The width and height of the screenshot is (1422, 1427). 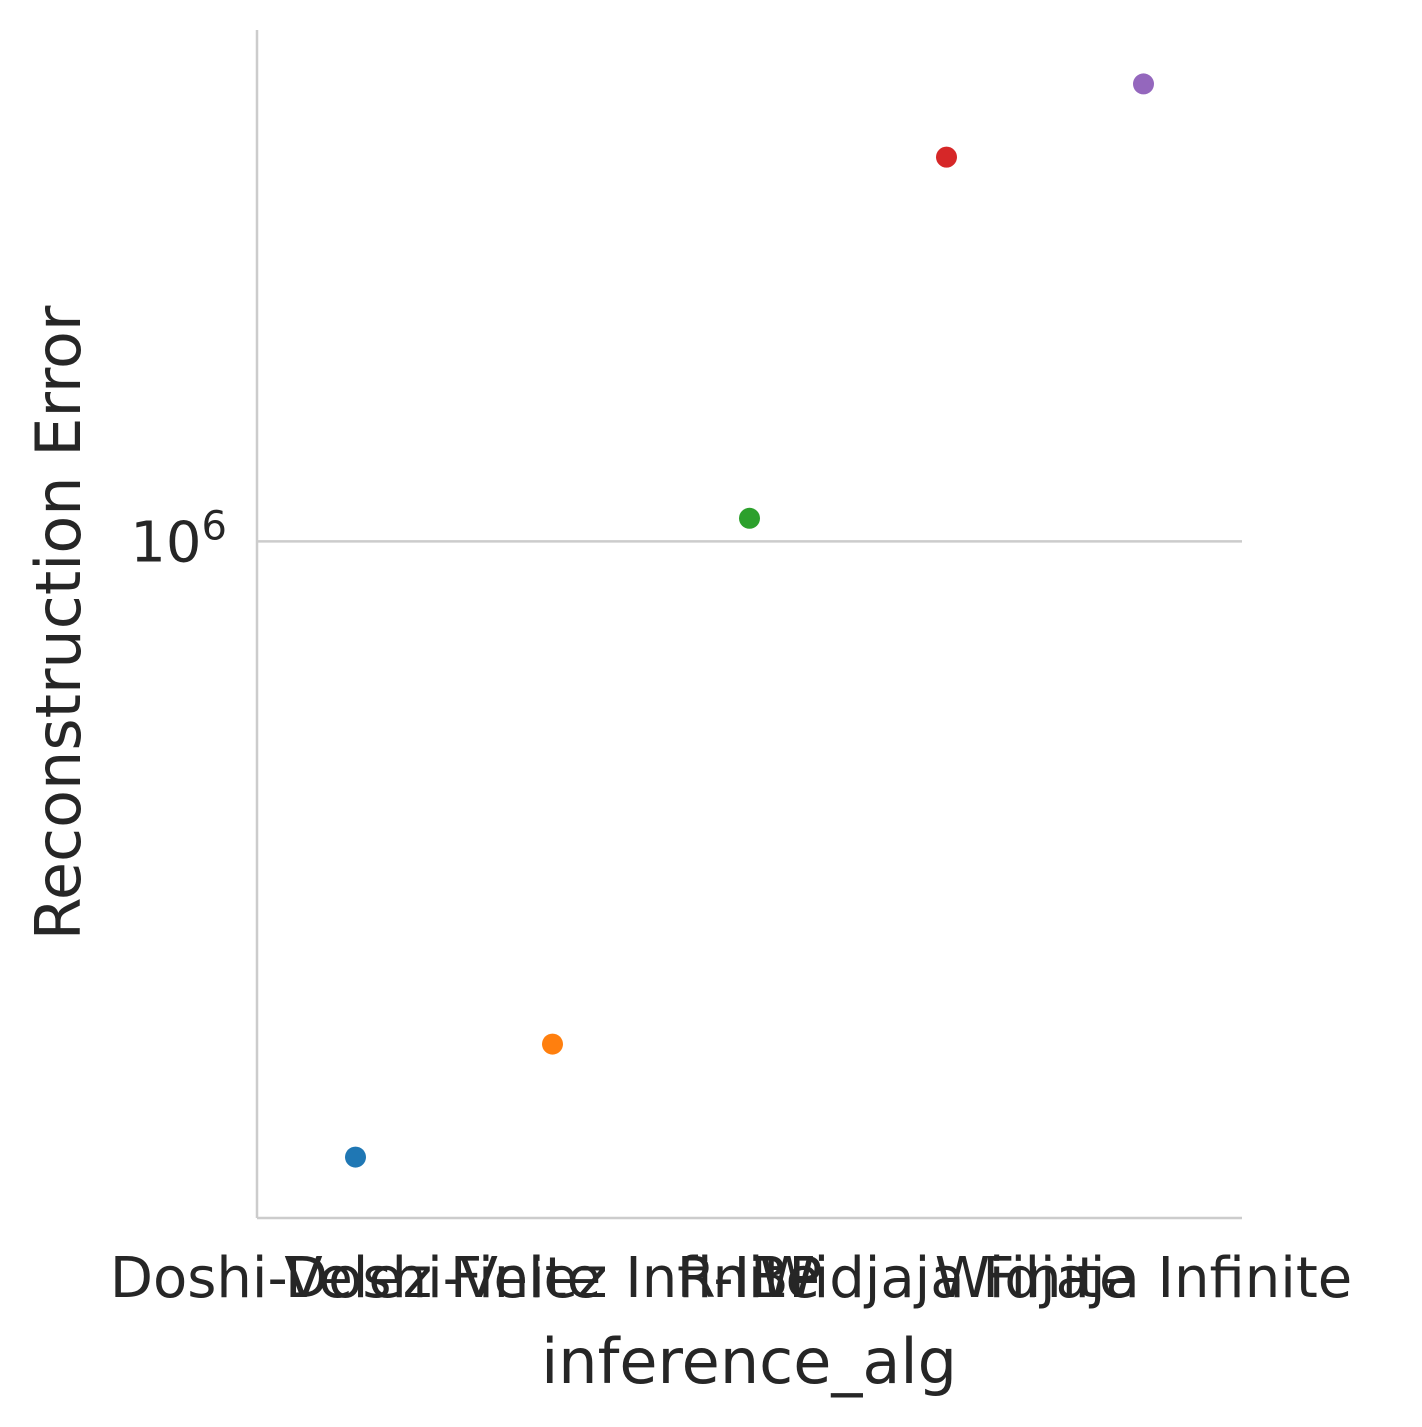 I want to click on y-tick-labels: 106, so click(x=178, y=539).